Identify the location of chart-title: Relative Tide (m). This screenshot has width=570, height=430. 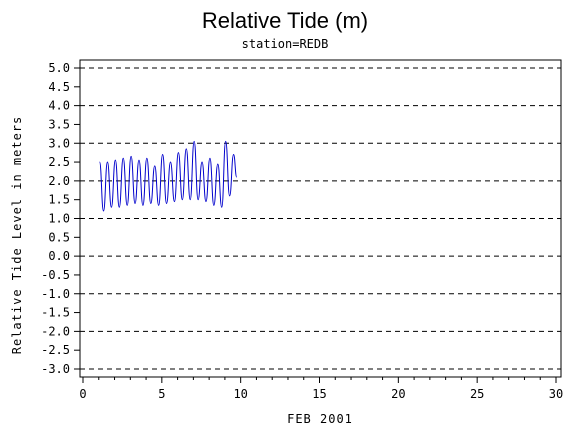
(285, 20).